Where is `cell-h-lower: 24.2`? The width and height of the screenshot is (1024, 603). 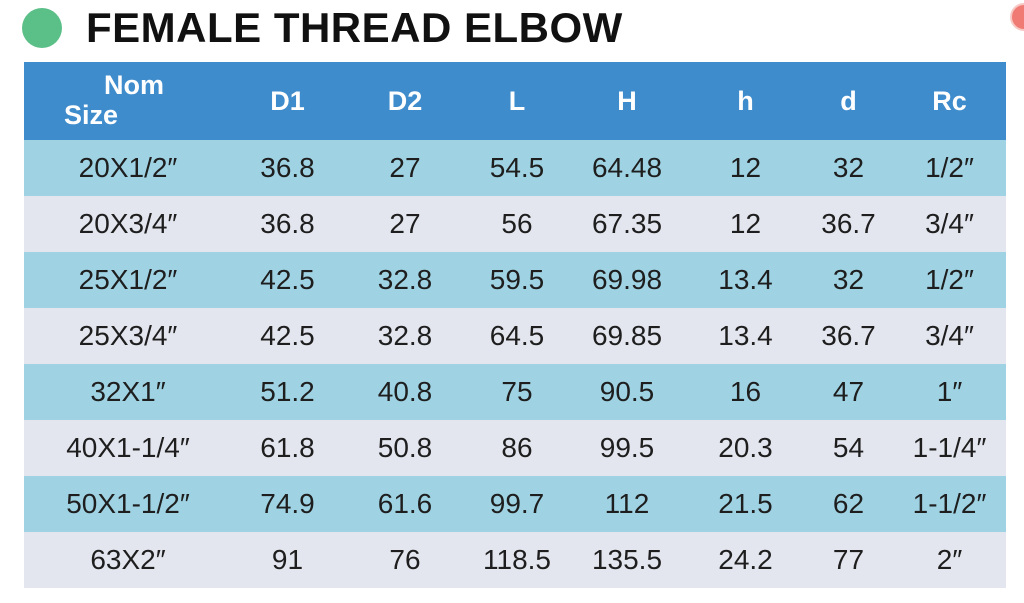 cell-h-lower: 24.2 is located at coordinates (745, 559).